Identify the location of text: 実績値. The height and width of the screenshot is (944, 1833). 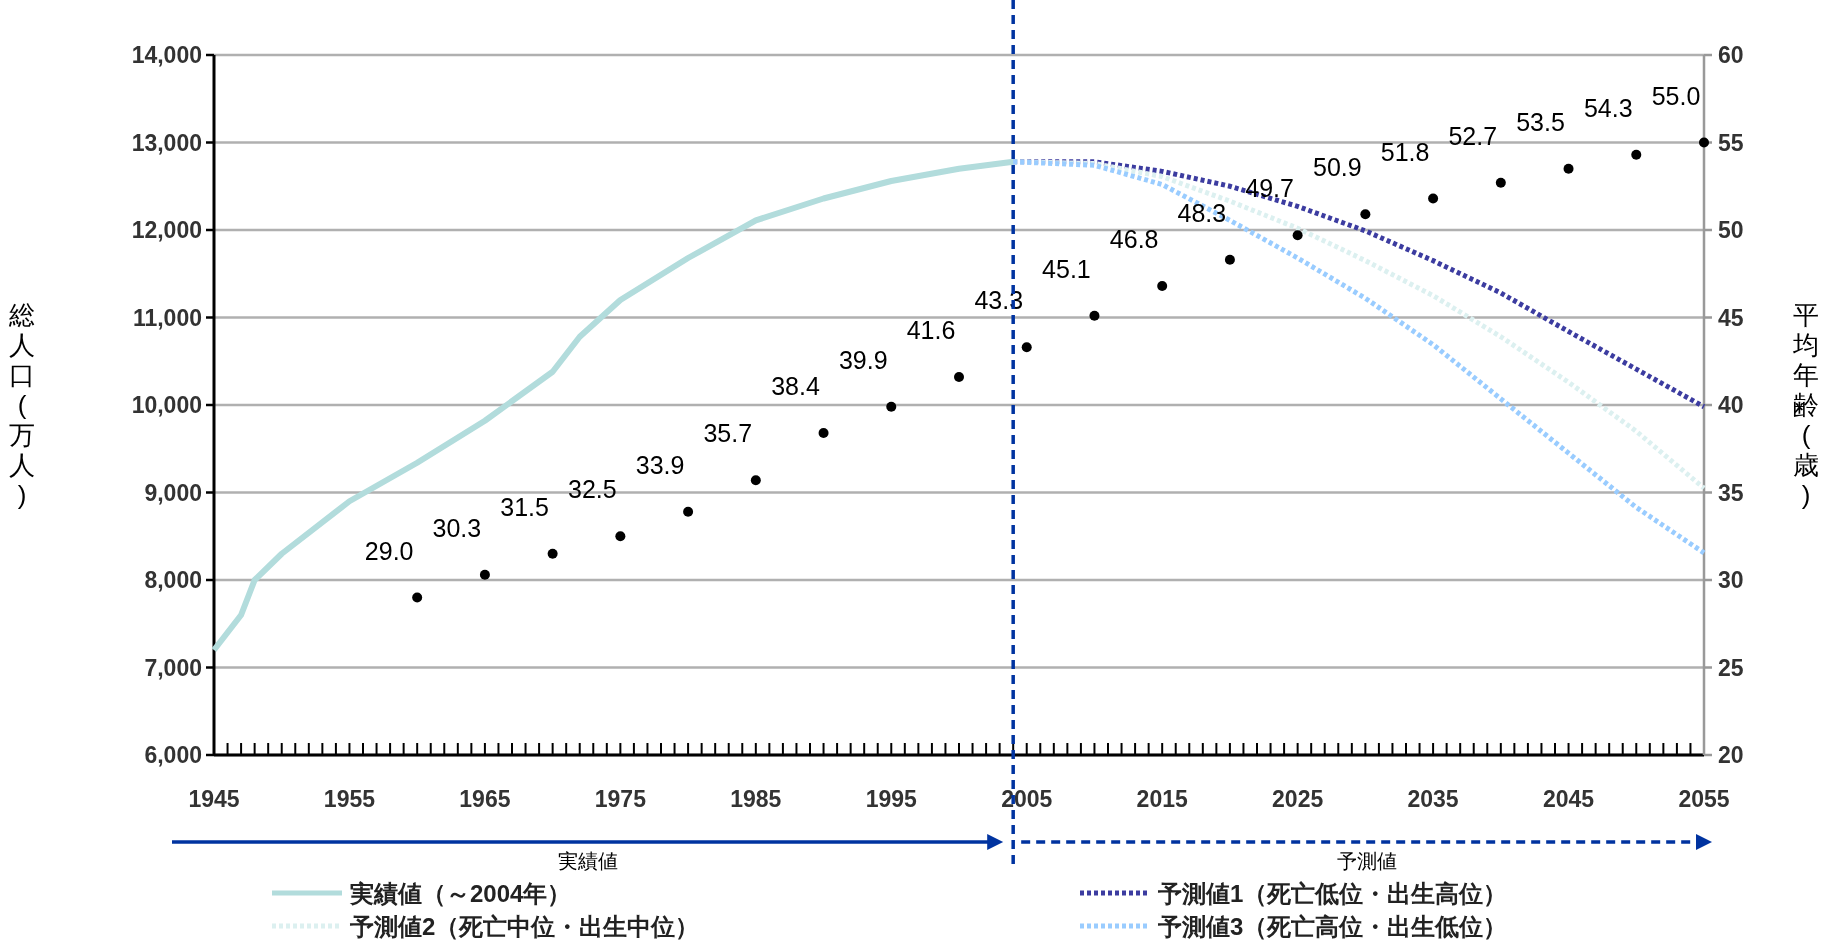
(587, 861).